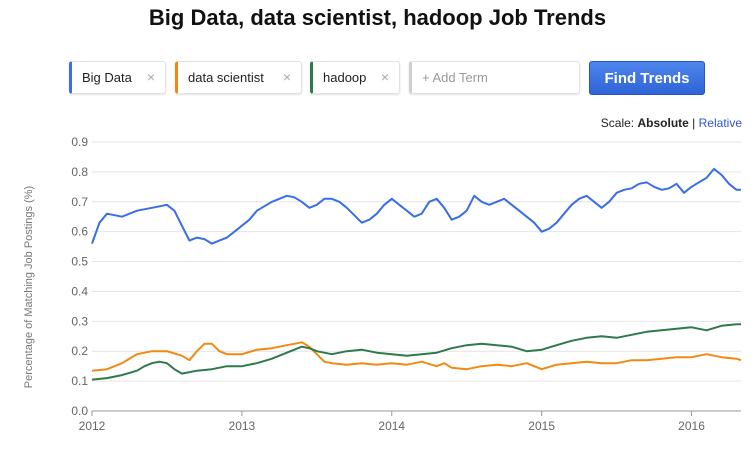  Describe the element at coordinates (79, 351) in the screenshot. I see `y-tick-label: 0.2` at that location.